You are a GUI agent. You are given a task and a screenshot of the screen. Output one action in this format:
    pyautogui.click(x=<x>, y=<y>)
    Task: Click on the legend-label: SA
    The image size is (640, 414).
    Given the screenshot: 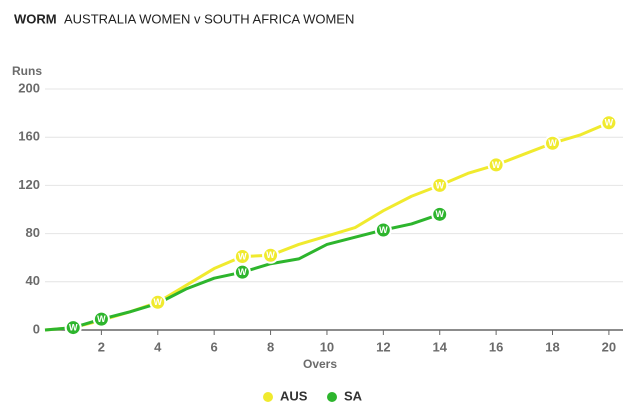 What is the action you would take?
    pyautogui.click(x=353, y=395)
    